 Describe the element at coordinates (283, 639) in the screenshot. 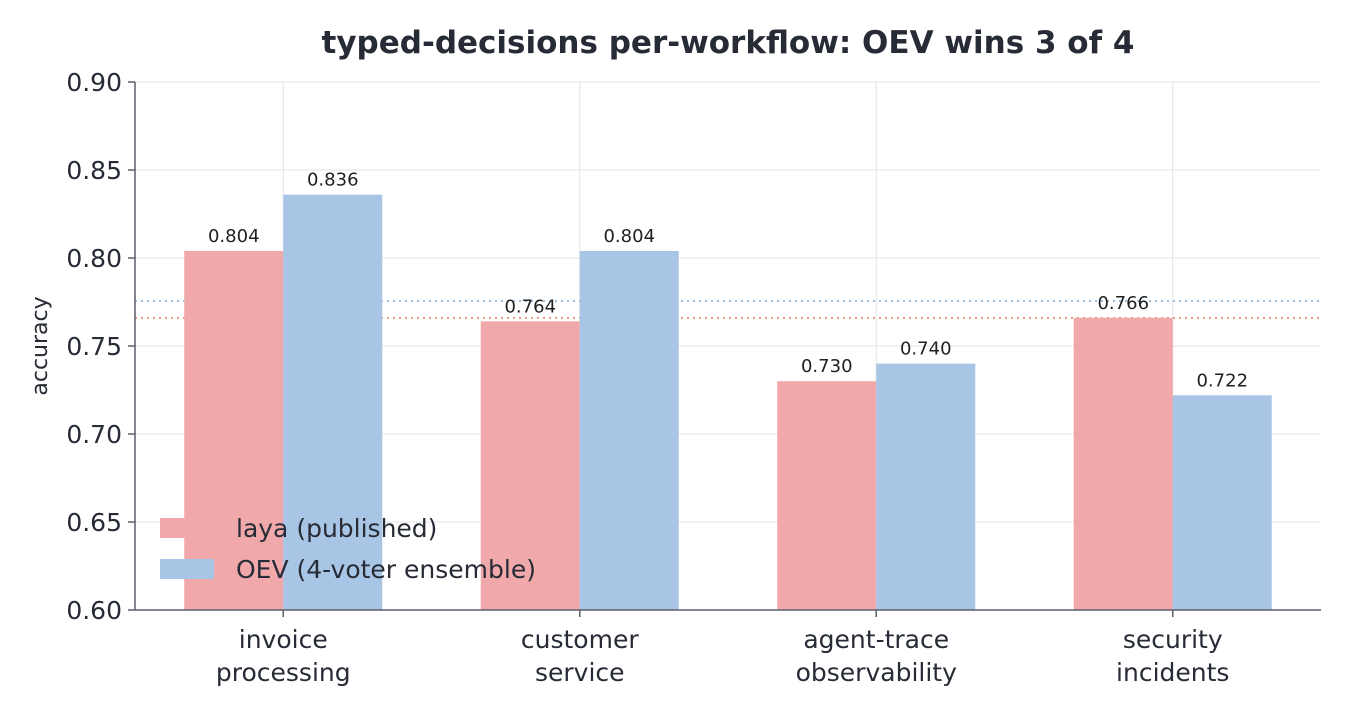

I see `x-tick-label: invoice` at that location.